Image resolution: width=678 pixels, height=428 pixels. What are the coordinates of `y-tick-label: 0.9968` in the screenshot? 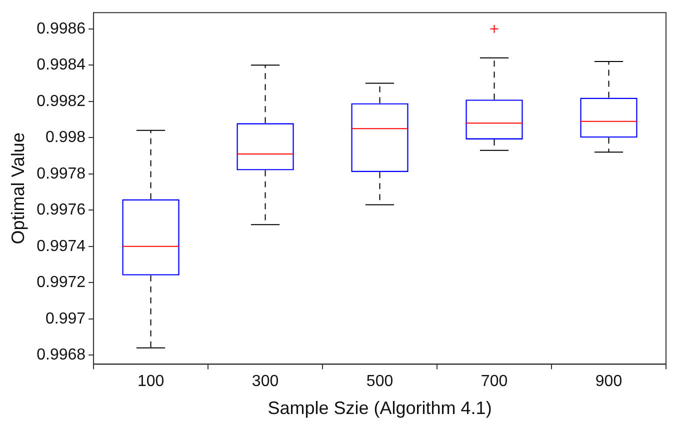 It's located at (61, 355).